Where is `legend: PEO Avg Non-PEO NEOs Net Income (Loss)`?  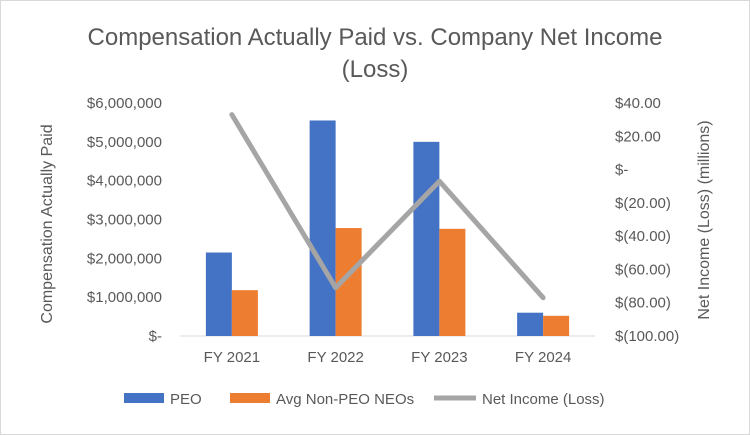
legend: PEO Avg Non-PEO NEOs Net Income (Loss) is located at coordinates (364, 399).